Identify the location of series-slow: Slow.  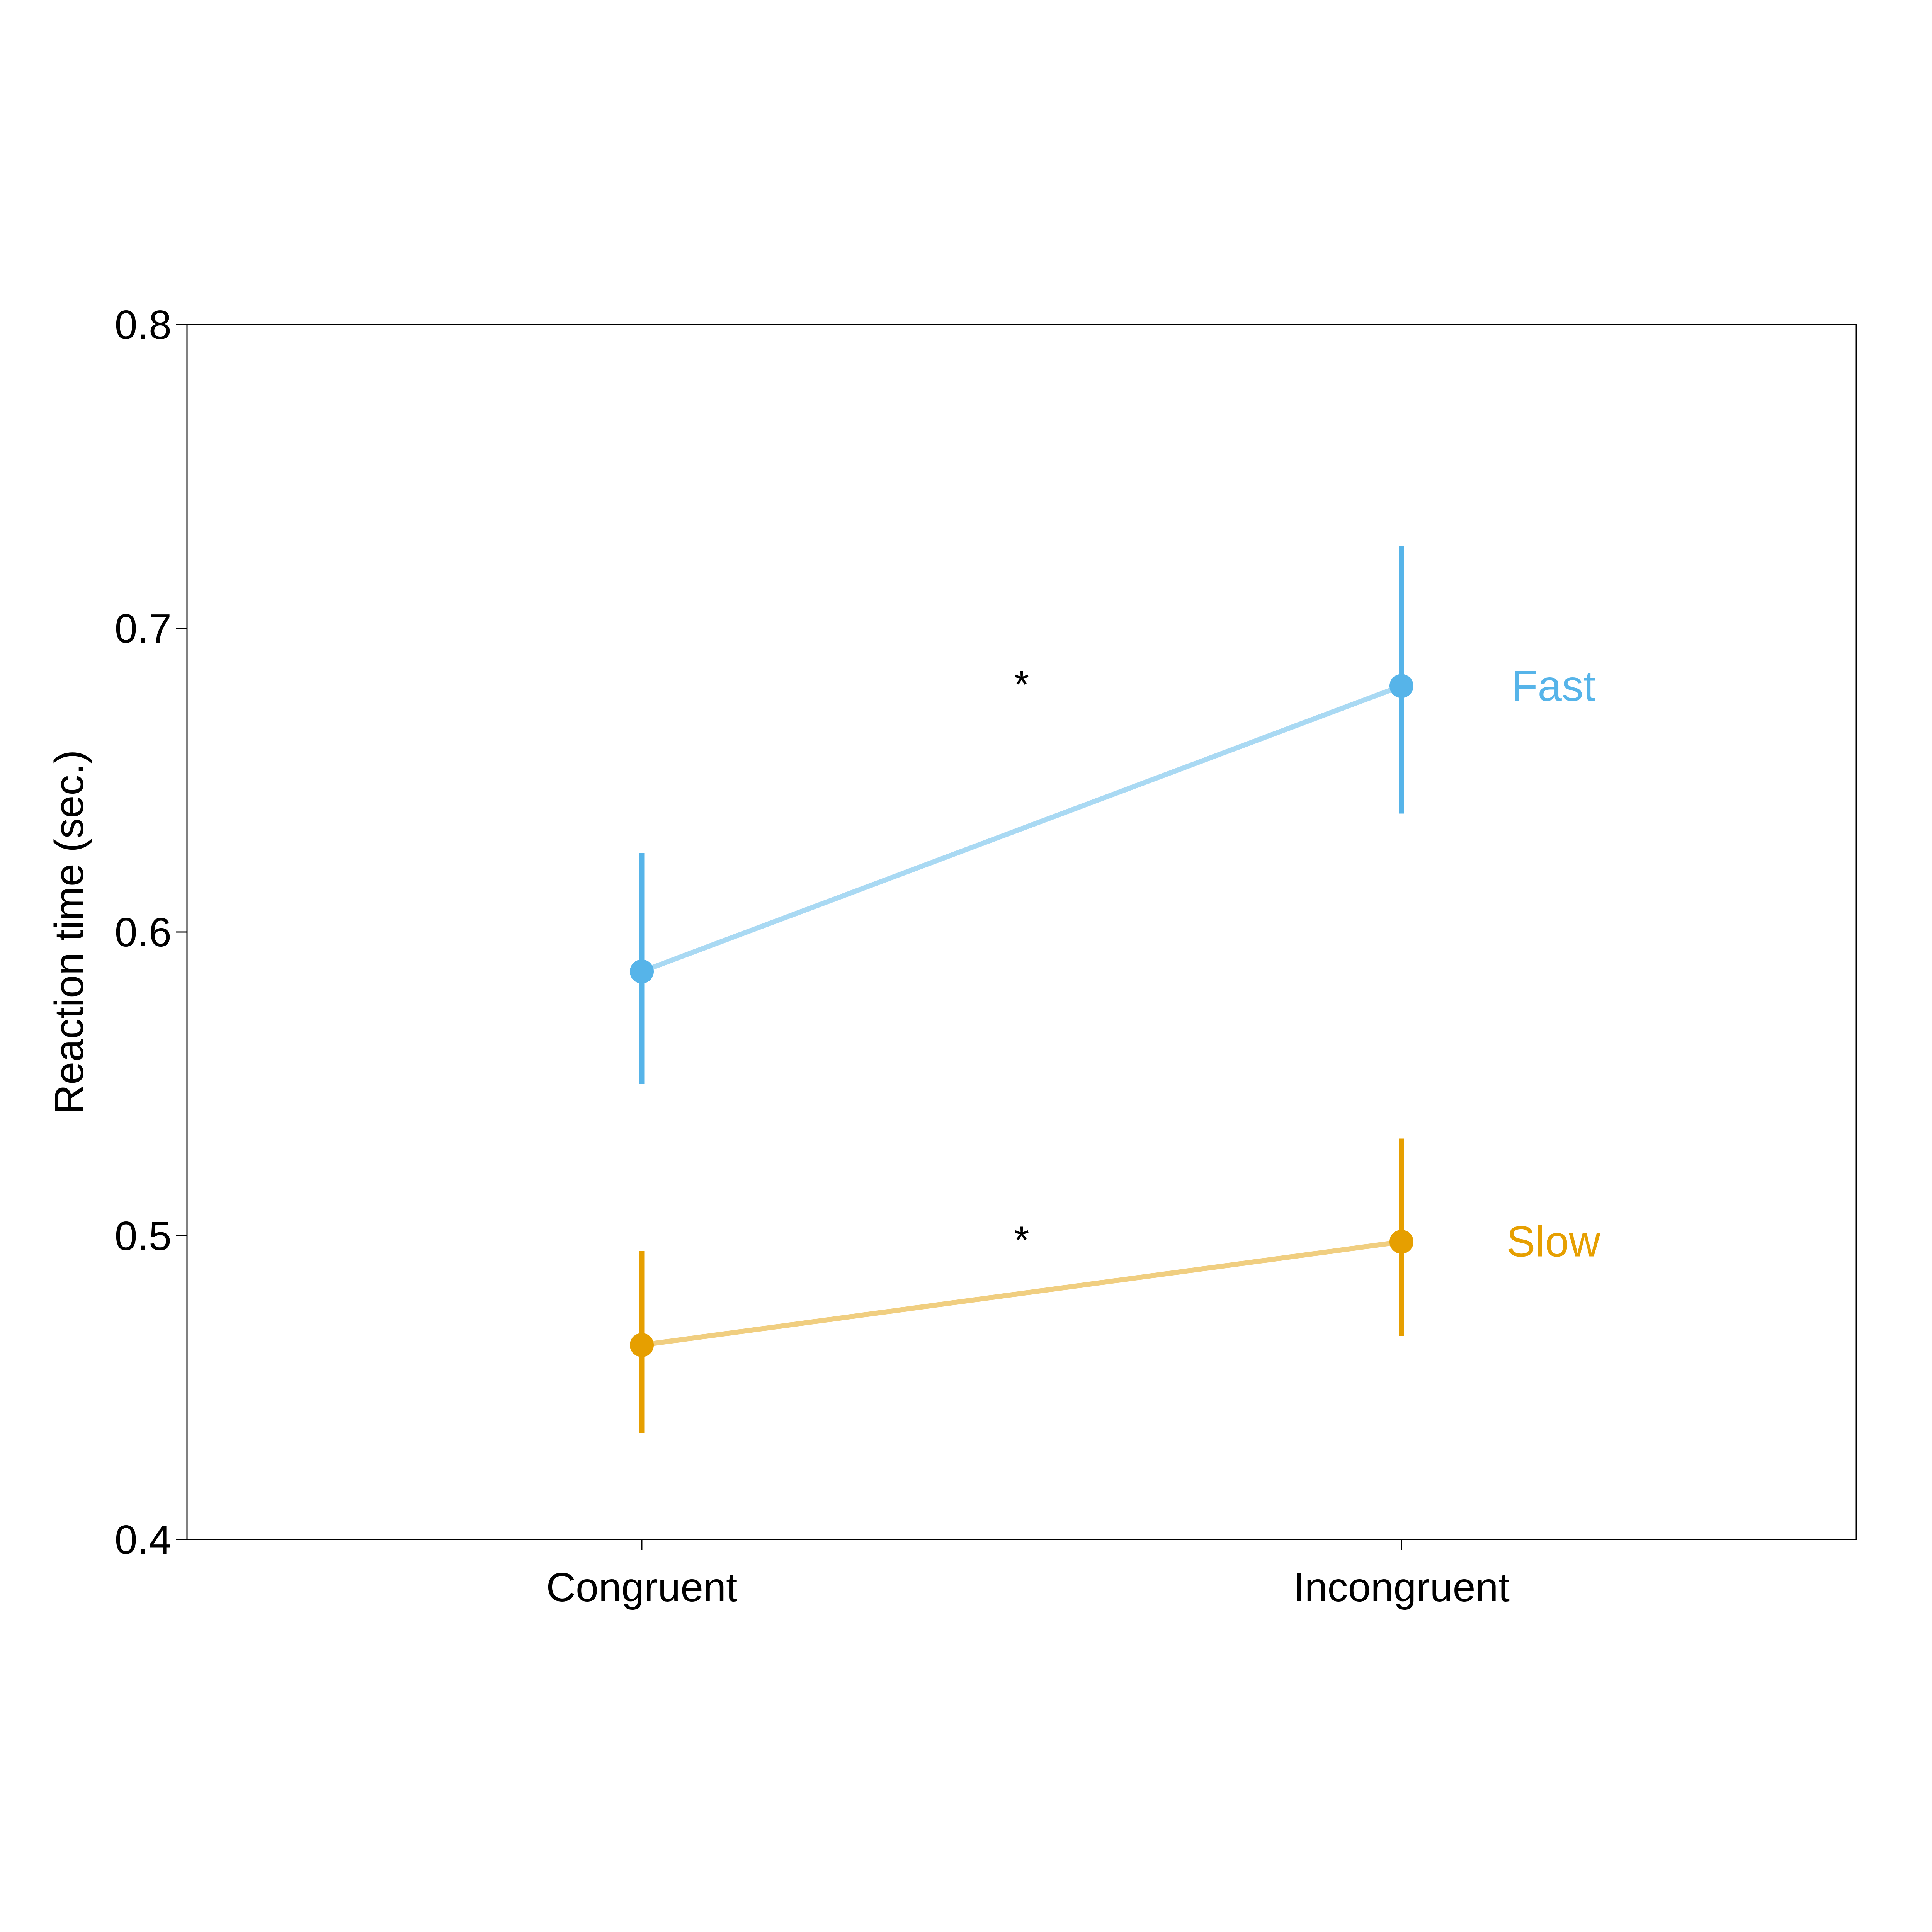
(1115, 1285).